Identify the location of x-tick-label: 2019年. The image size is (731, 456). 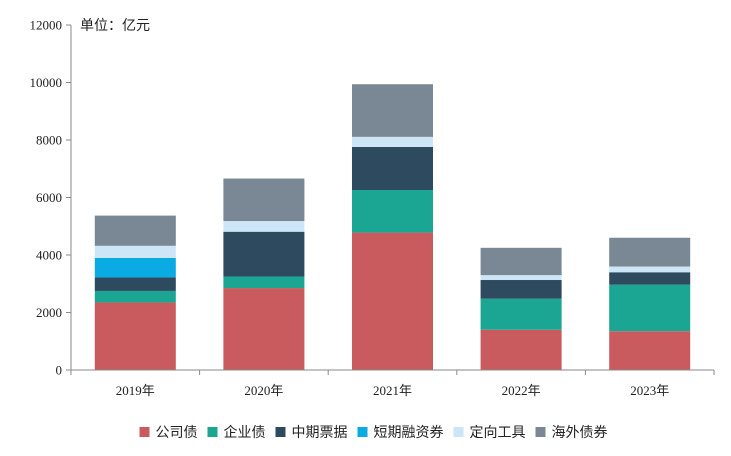
(135, 390).